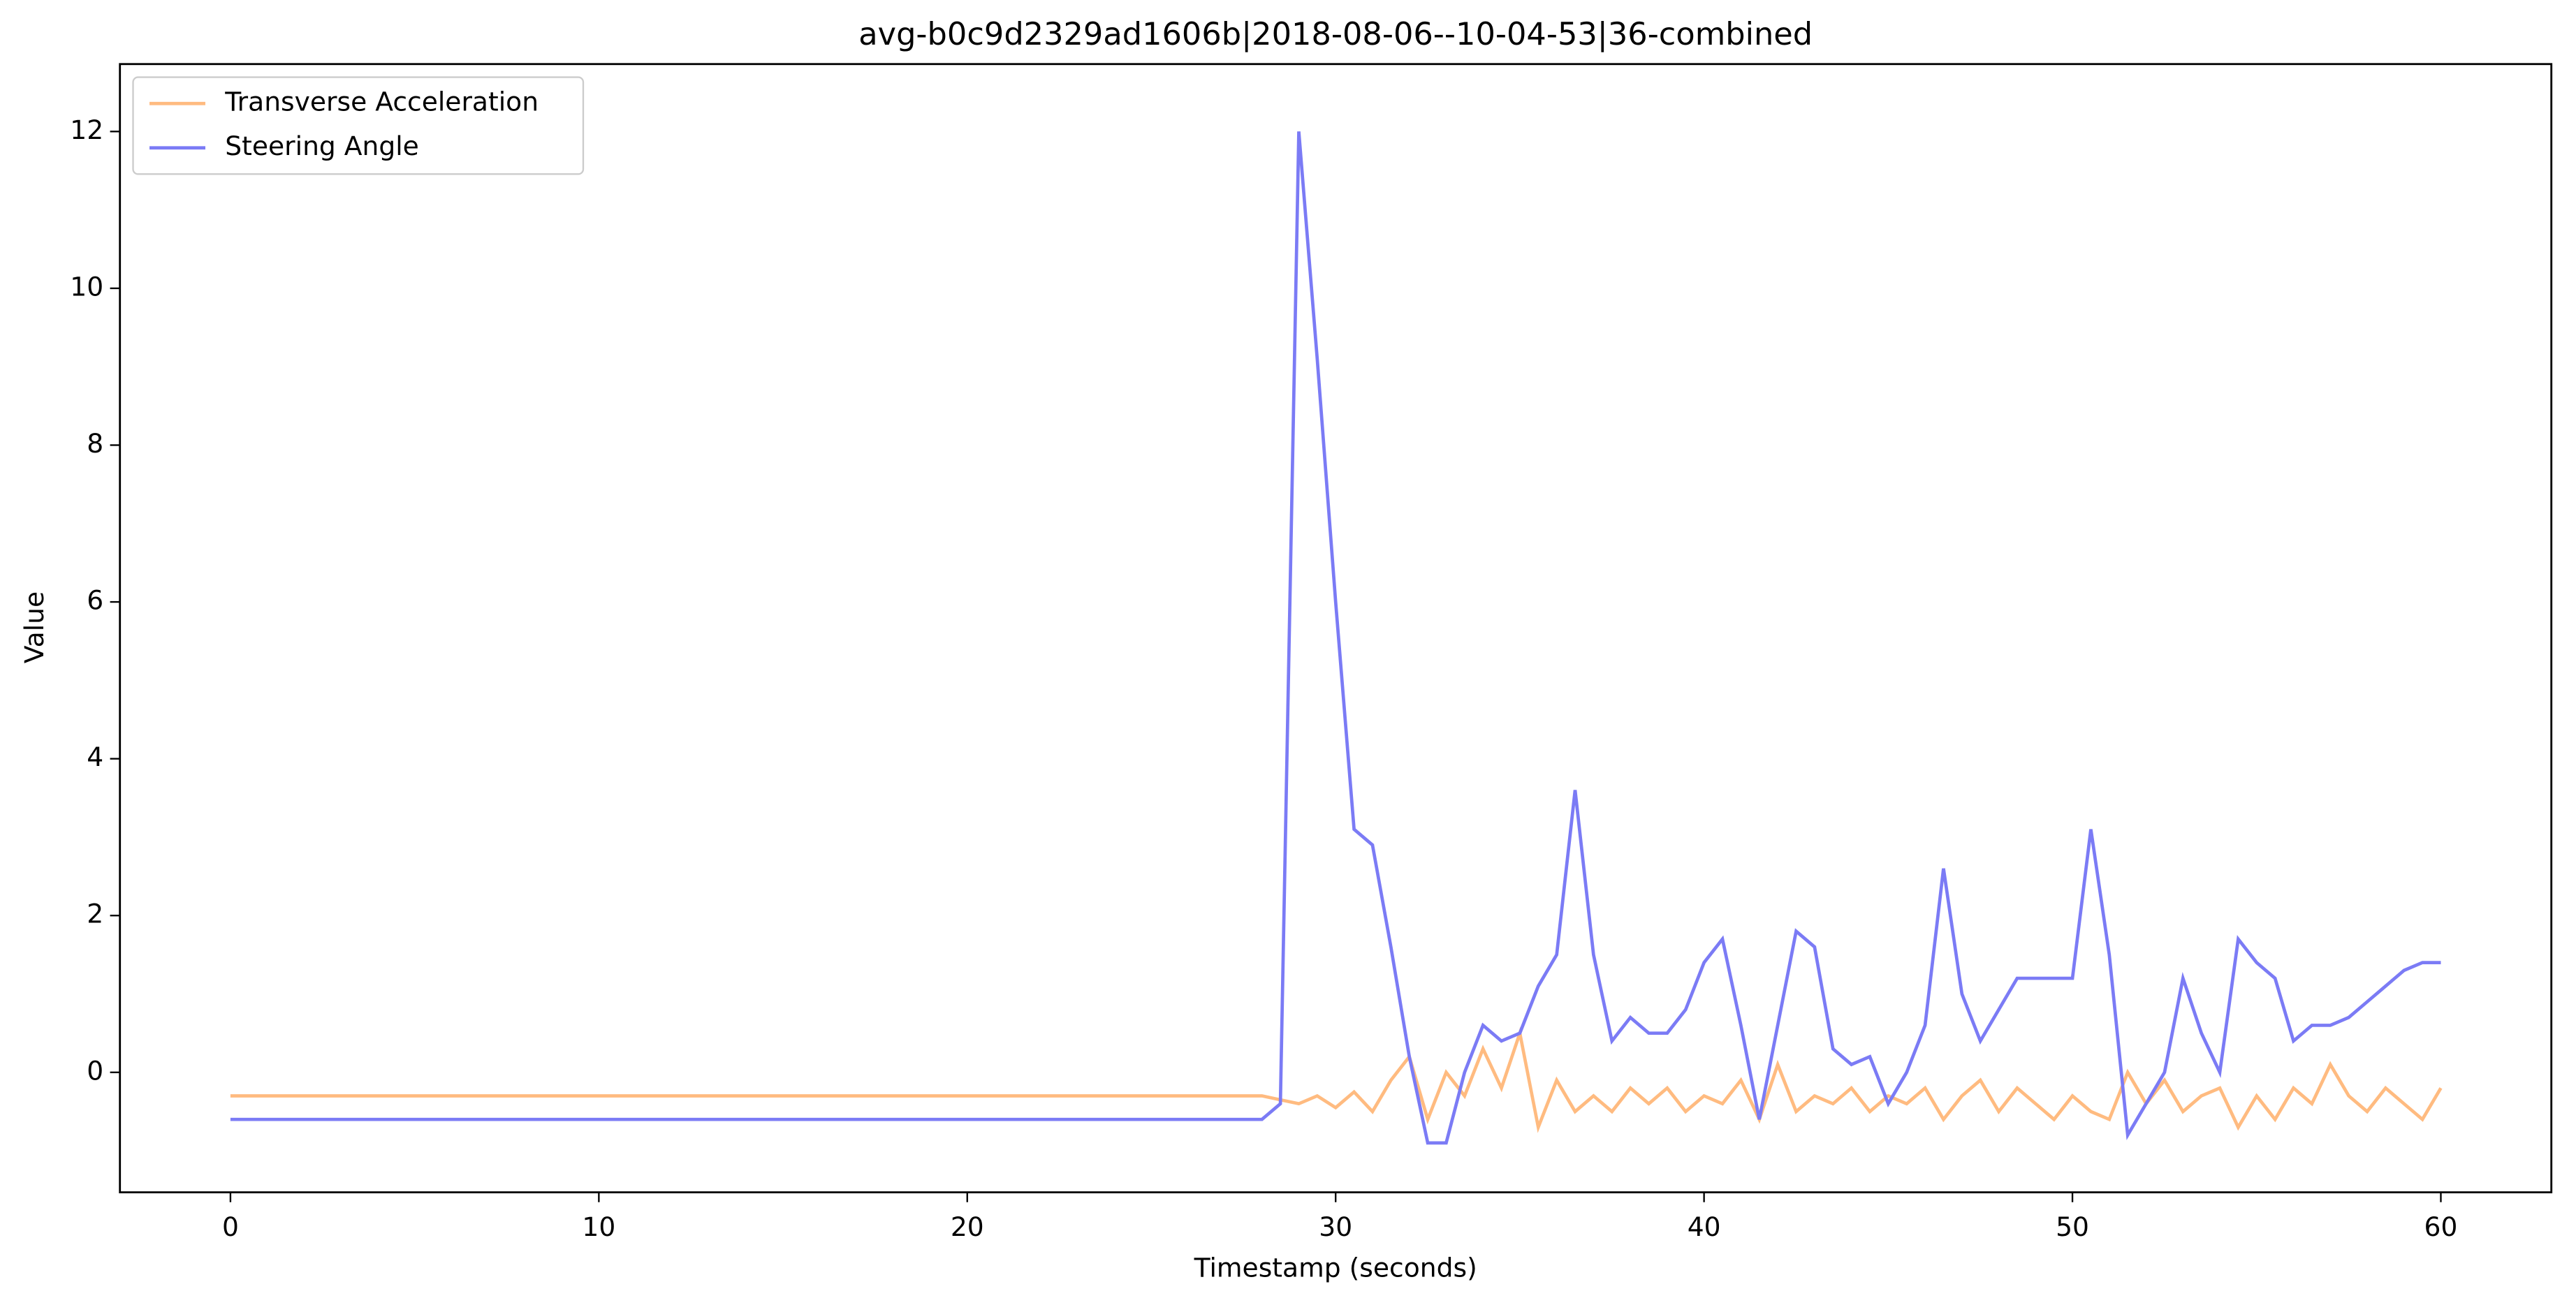 The width and height of the screenshot is (2576, 1305). Describe the element at coordinates (2072, 1227) in the screenshot. I see `x-tick-label: 50` at that location.